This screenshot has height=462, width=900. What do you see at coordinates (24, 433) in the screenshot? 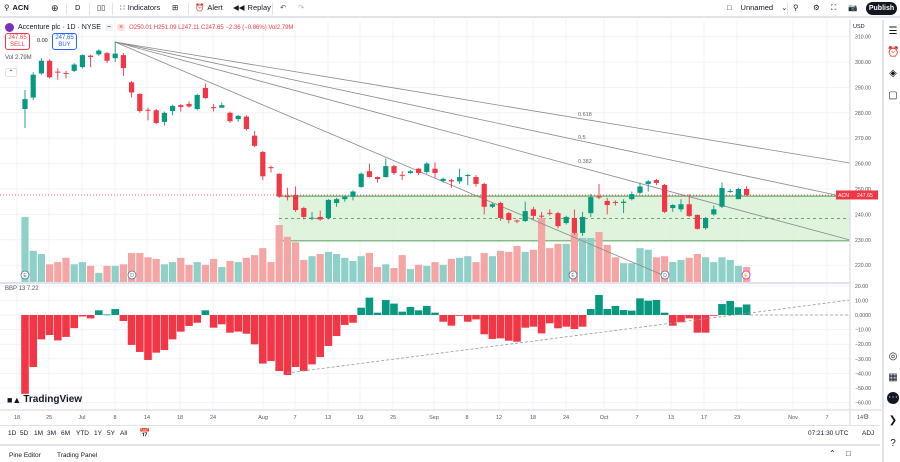
I see `range-button-5d: 5D` at bounding box center [24, 433].